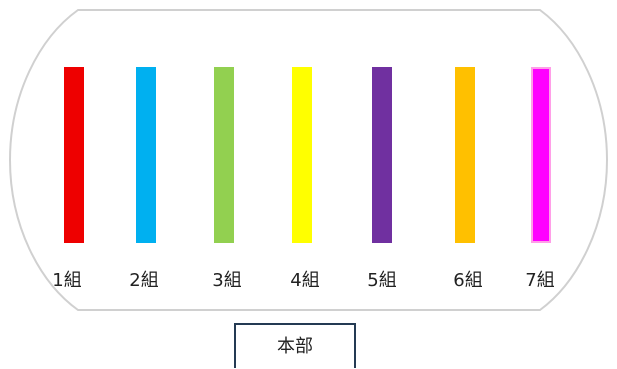  Describe the element at coordinates (465, 155) in the screenshot. I see `lane-6-bar` at that location.